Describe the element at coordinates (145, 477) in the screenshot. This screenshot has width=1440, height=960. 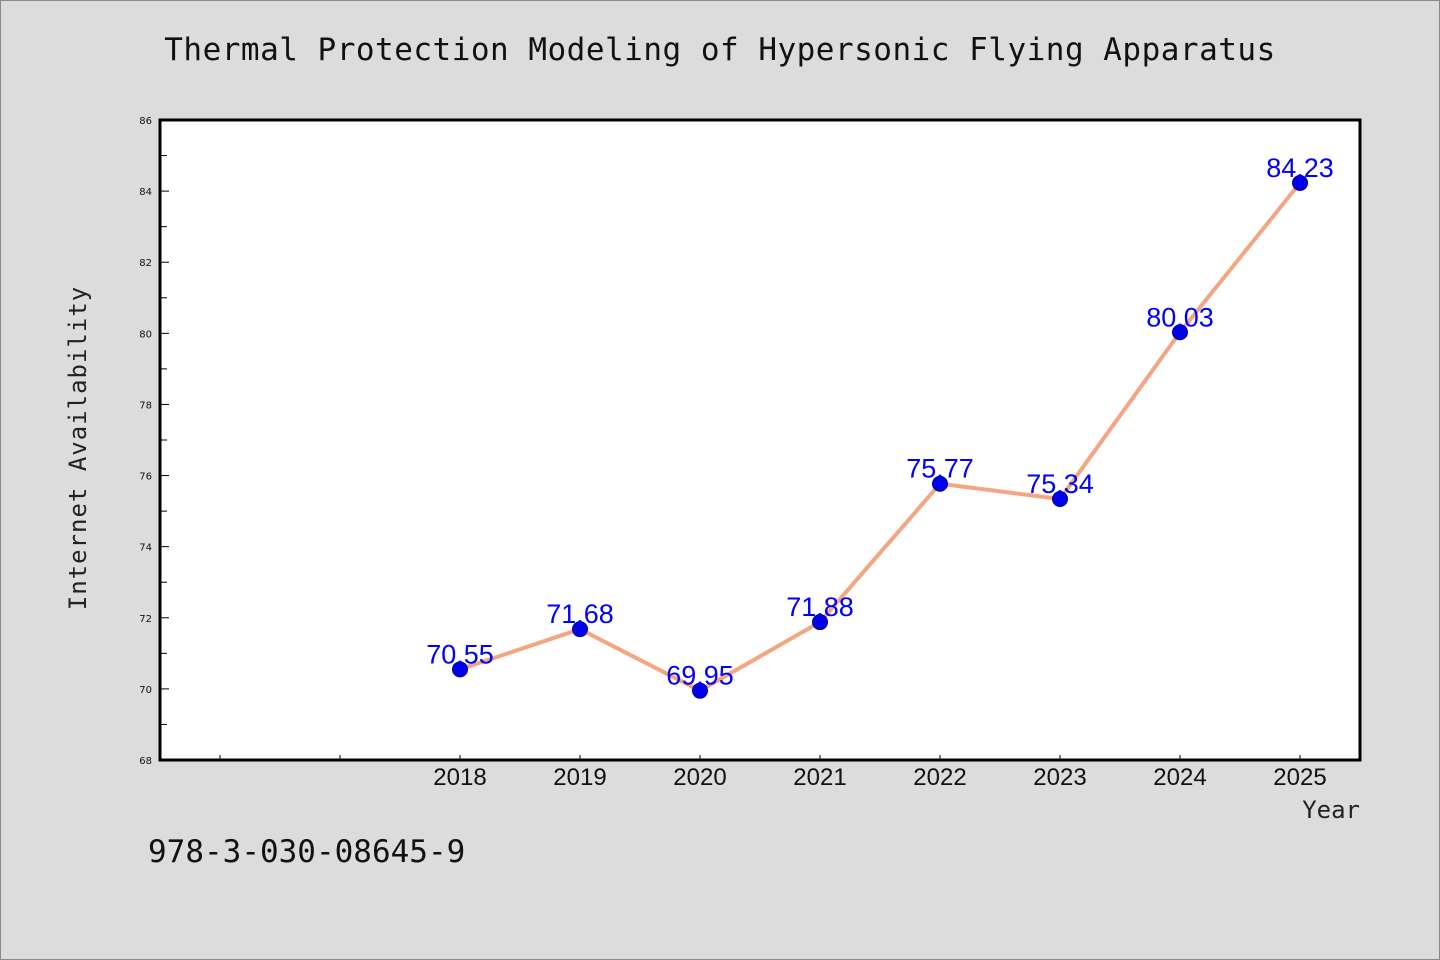
I see `y-tick-label: 76` at that location.